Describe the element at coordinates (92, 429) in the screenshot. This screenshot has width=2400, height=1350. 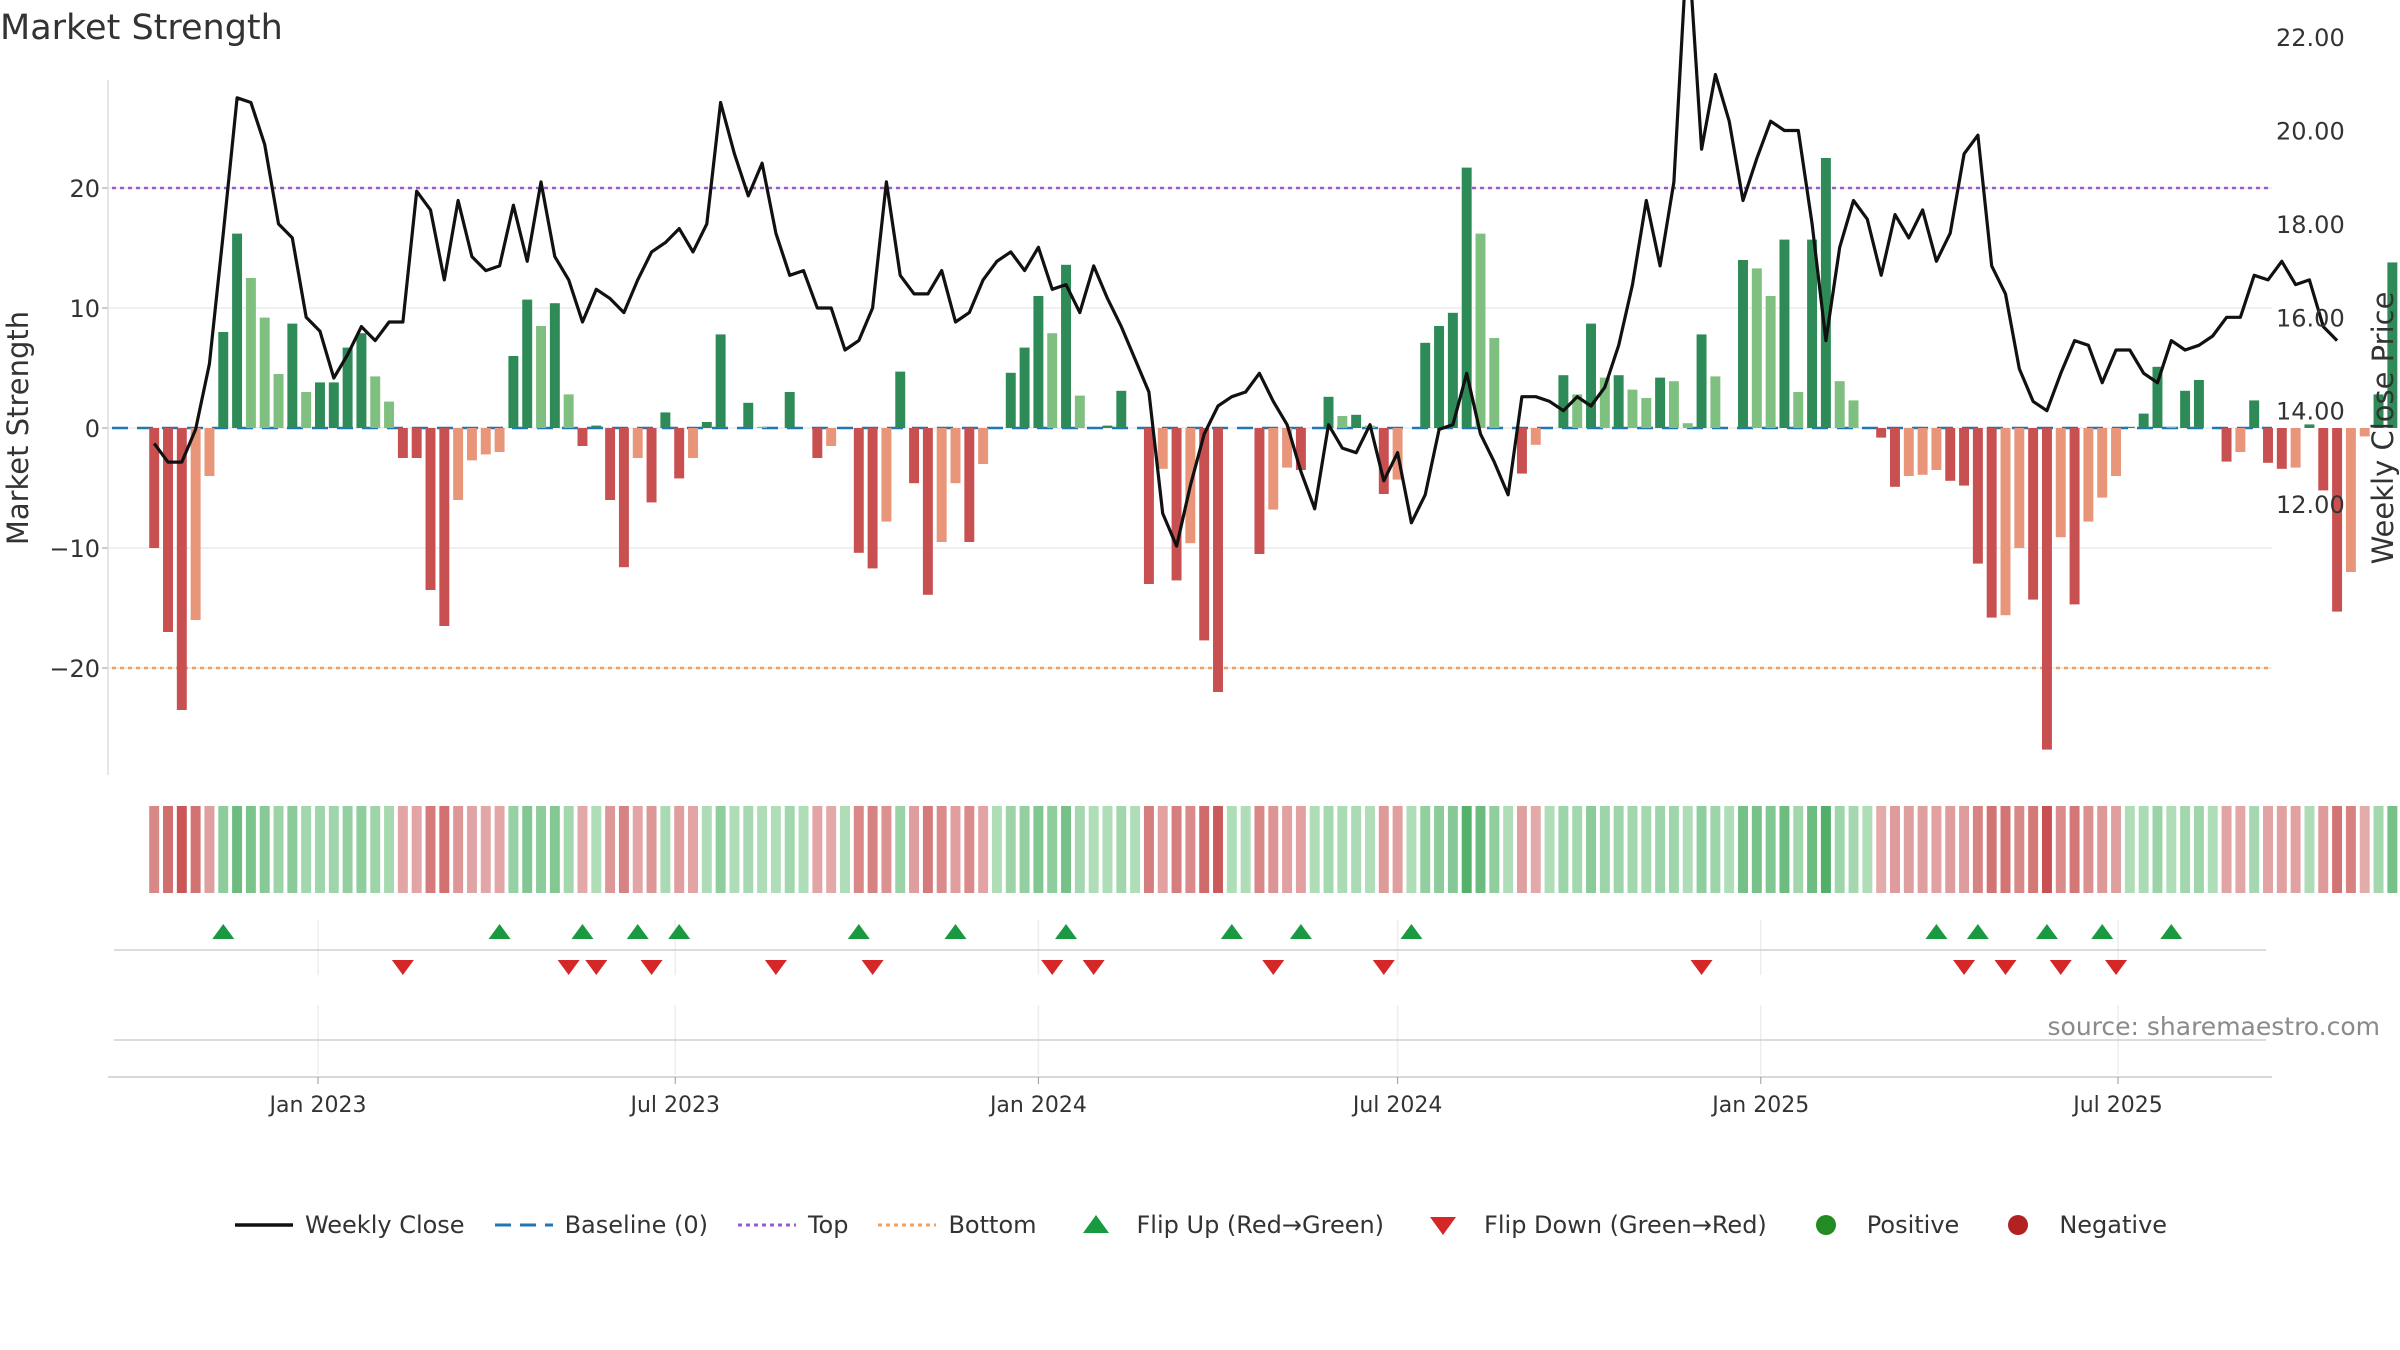
I see `y-tick-label: 0` at that location.